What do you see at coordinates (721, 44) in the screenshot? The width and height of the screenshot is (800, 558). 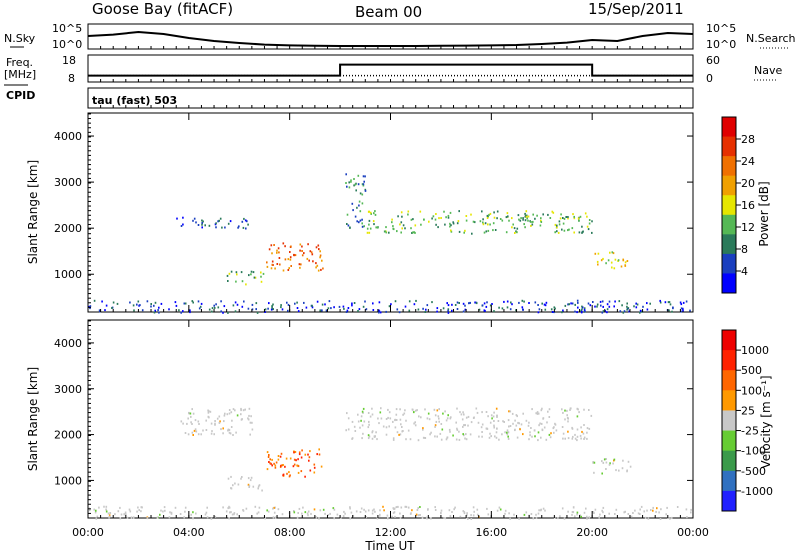 I see `noise-right-tick-bottom: 10^0` at bounding box center [721, 44].